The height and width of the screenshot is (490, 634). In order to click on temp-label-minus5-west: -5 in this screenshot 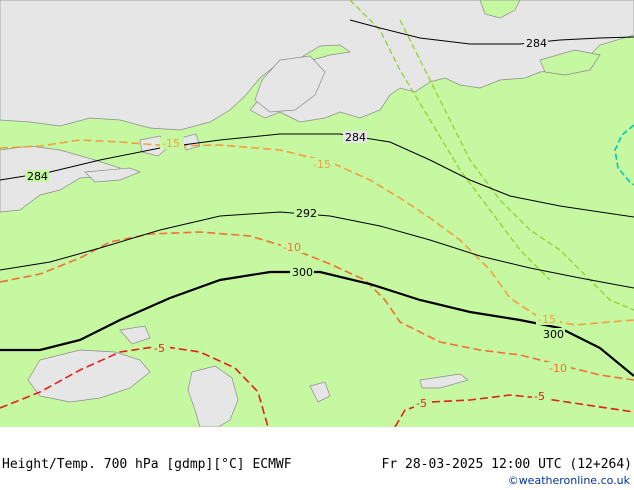, I will do `click(159, 348)`.